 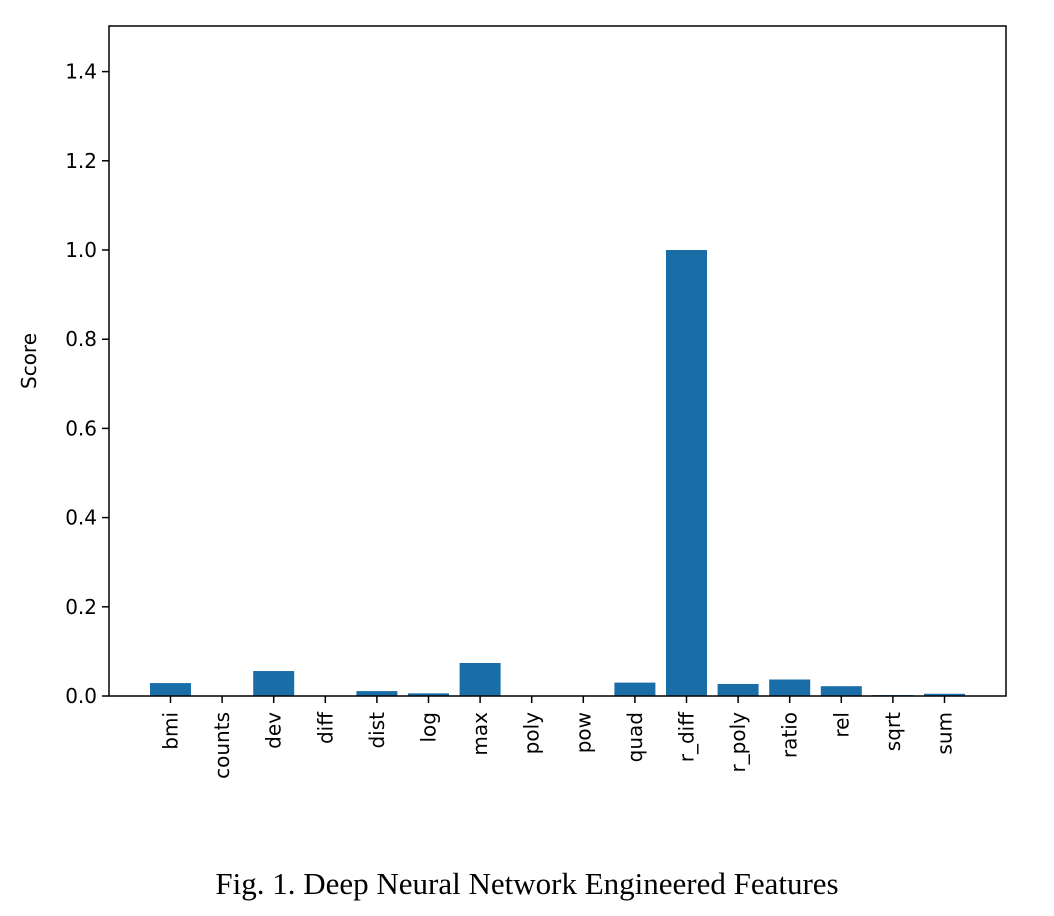 What do you see at coordinates (428, 694) in the screenshot?
I see `bar-log` at bounding box center [428, 694].